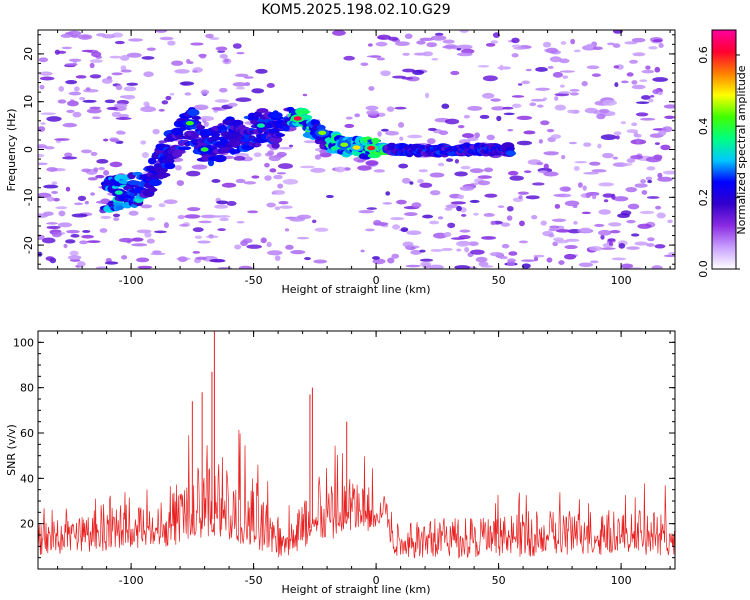 The height and width of the screenshot is (600, 750). I want to click on snr-highlight-spikes, so click(269, 430).